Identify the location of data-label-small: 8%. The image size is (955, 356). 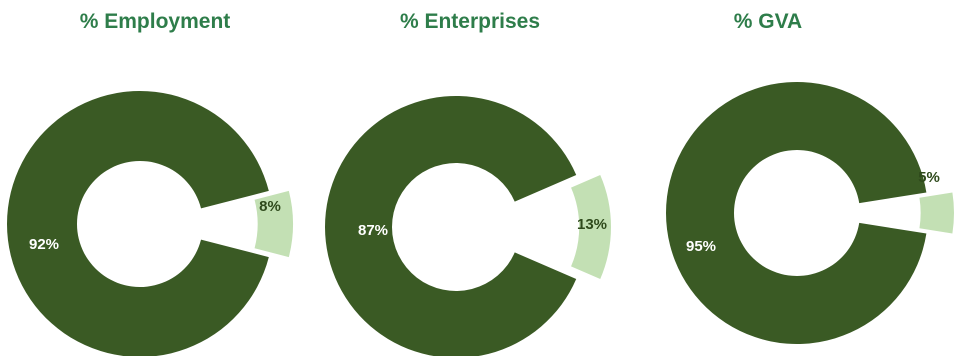
(270, 206).